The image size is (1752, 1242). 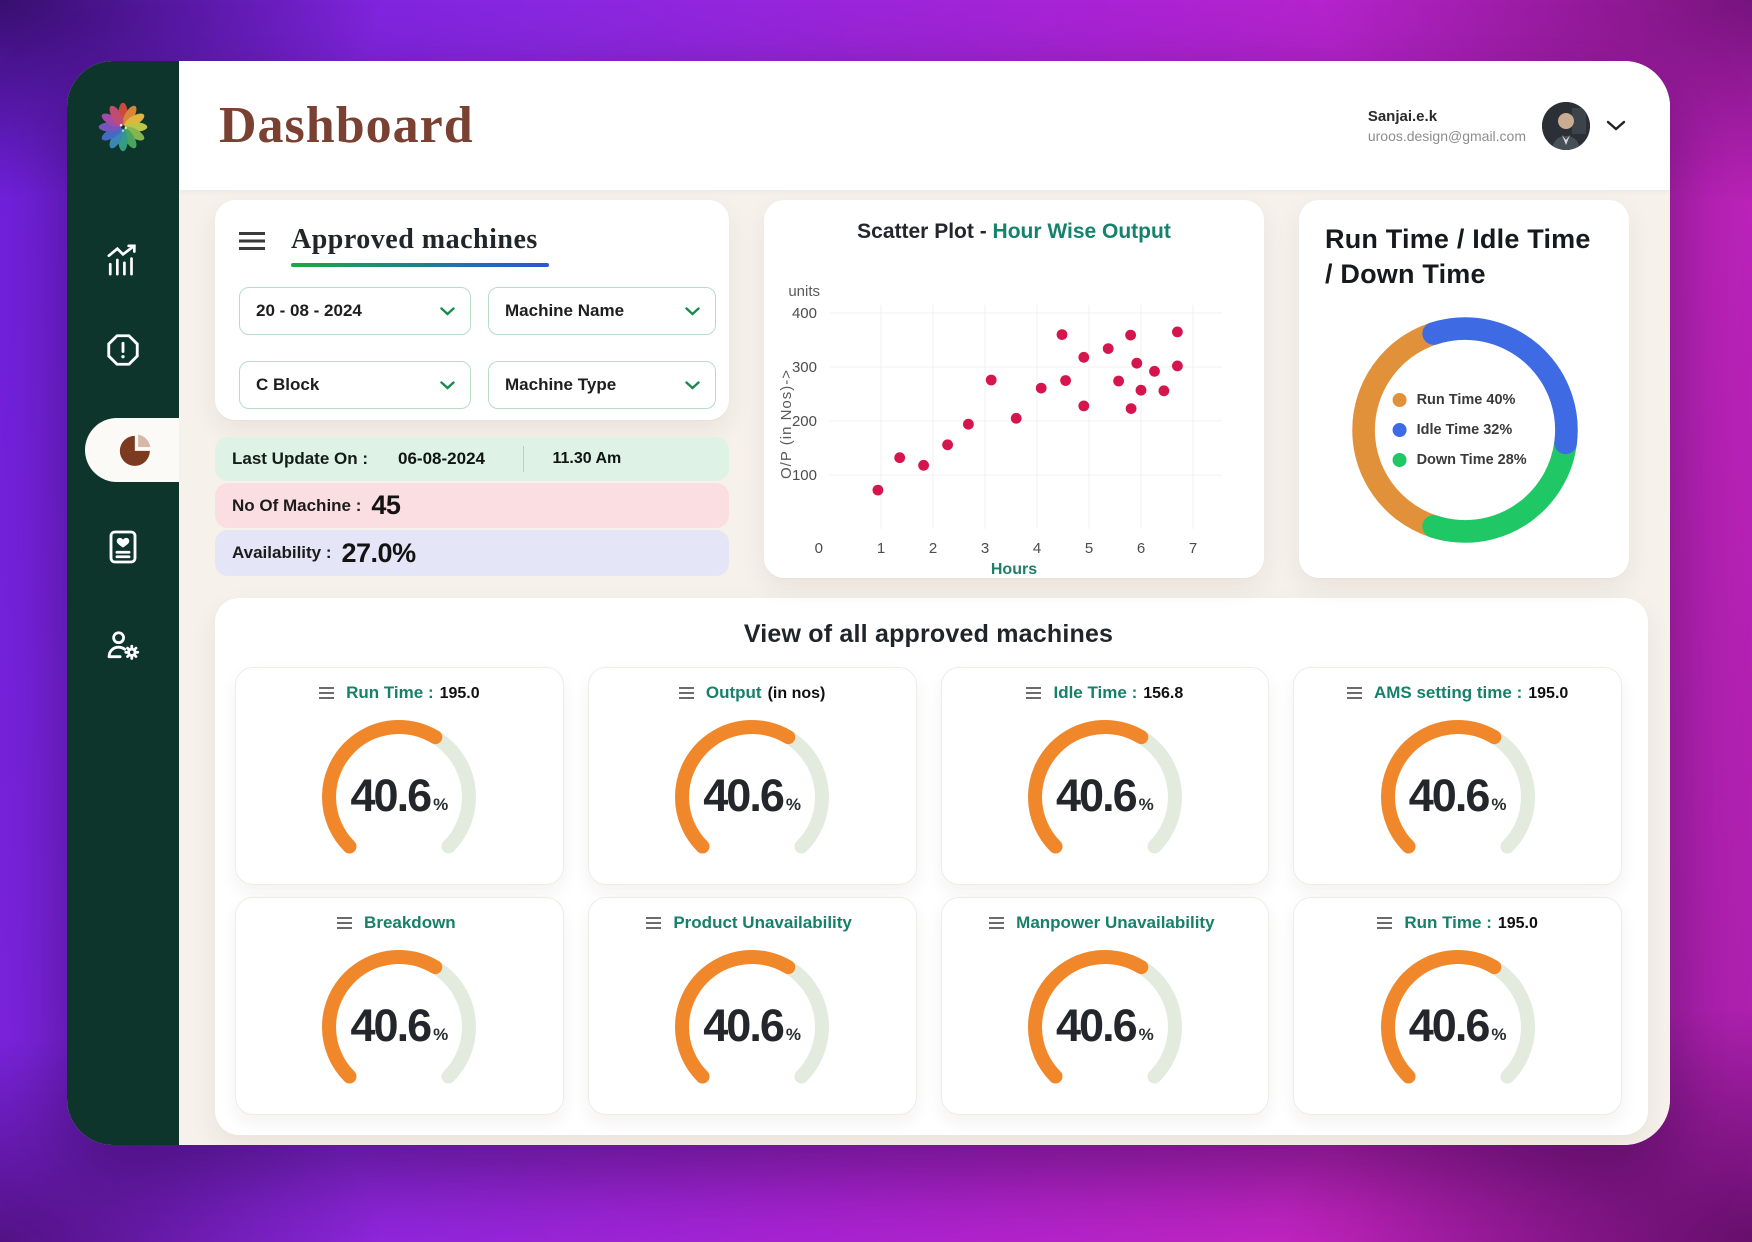 I want to click on gauge-title-label: Breakdown, so click(x=410, y=922).